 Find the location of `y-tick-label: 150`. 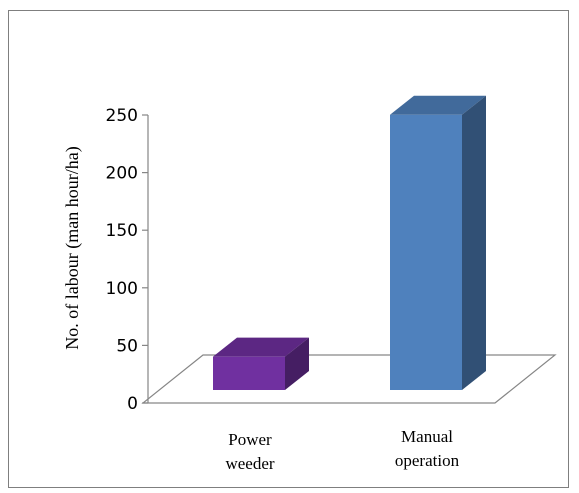

y-tick-label: 150 is located at coordinates (122, 231).